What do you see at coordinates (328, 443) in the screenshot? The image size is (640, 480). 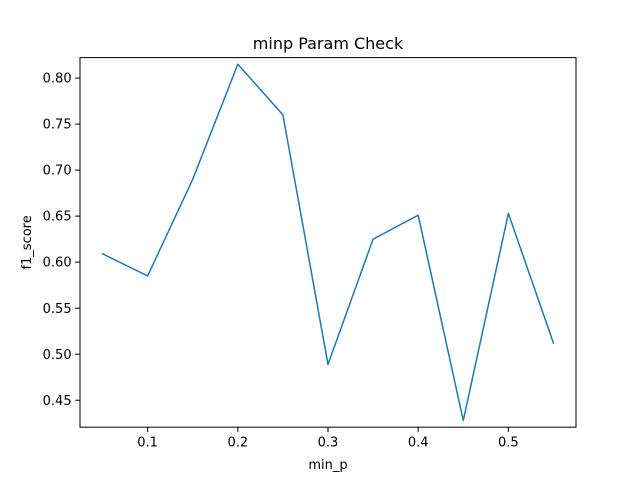 I see `x-tick-label: 0.3` at bounding box center [328, 443].